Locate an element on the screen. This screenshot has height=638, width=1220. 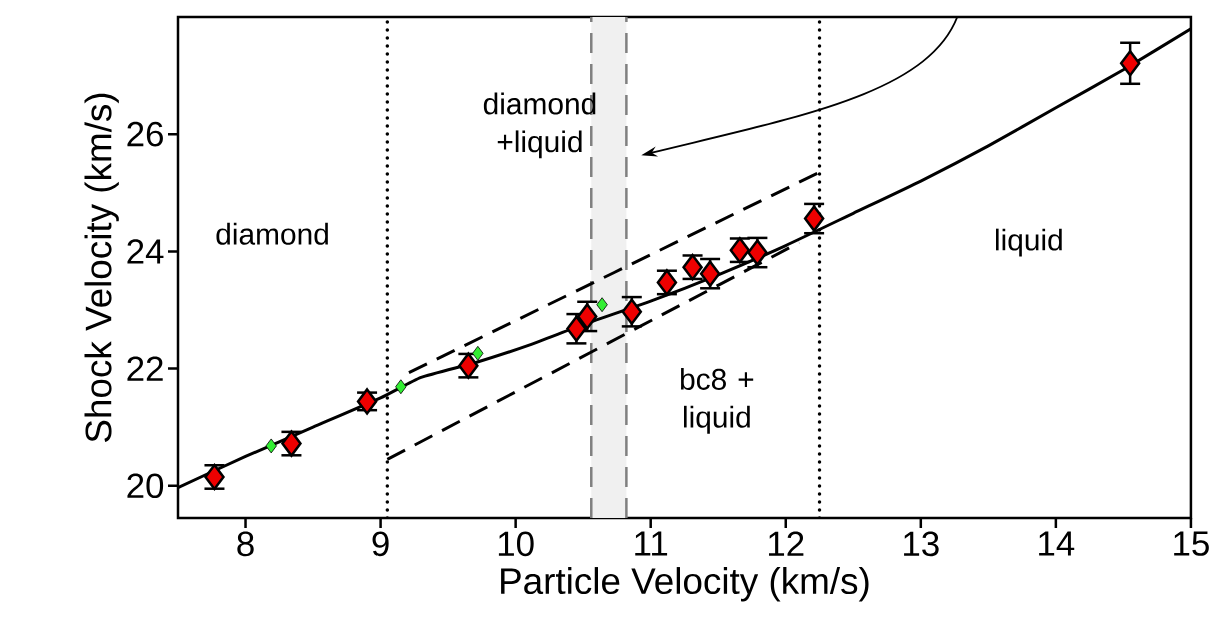
x-tick-label: 14 is located at coordinates (1057, 543).